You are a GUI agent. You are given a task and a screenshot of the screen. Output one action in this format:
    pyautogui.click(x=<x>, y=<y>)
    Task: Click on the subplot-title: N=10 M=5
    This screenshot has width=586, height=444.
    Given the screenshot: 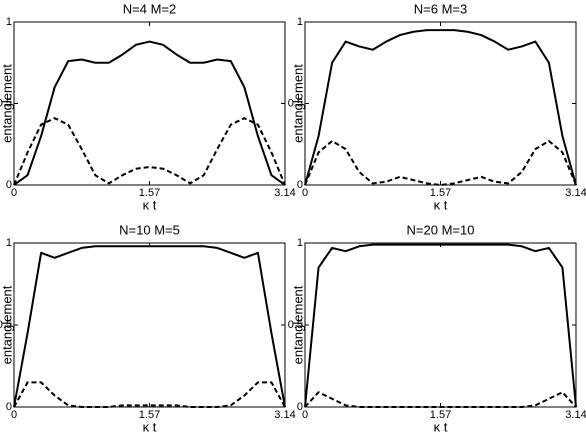 What is the action you would take?
    pyautogui.click(x=149, y=229)
    